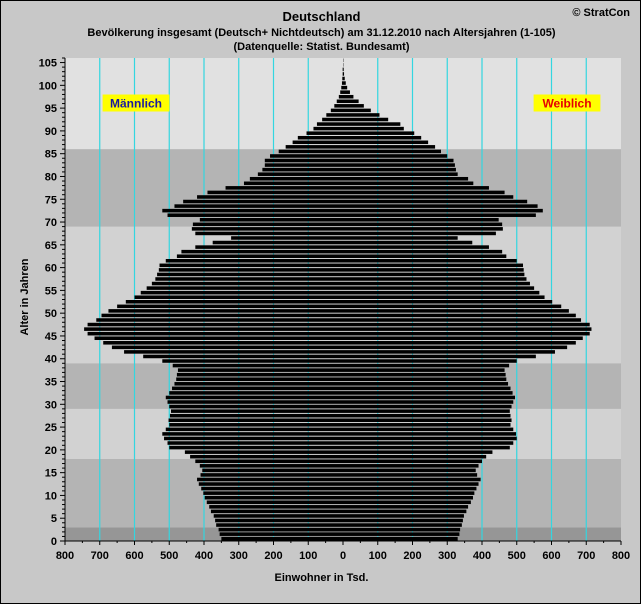 This screenshot has width=641, height=605. Describe the element at coordinates (48, 86) in the screenshot. I see `y-tick-label: 100` at that location.